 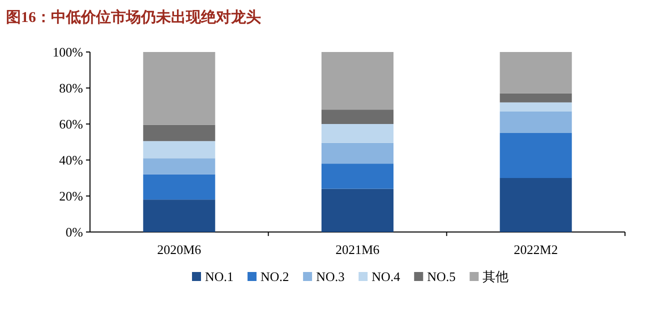 I want to click on chart-title: 图16：中低价位市场仍未出现绝对龙头, so click(x=133, y=17).